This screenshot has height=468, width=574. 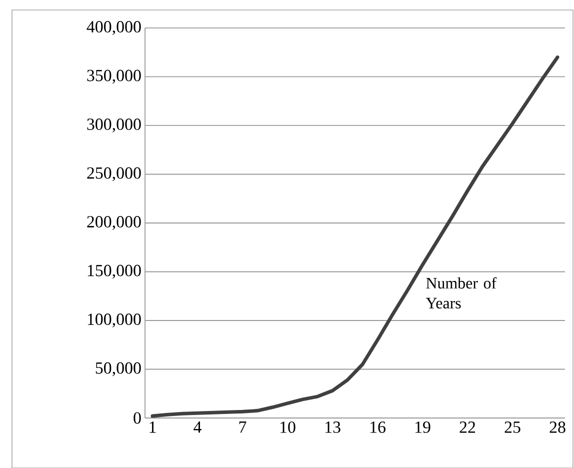 What do you see at coordinates (153, 427) in the screenshot?
I see `x-tick-label: 1` at bounding box center [153, 427].